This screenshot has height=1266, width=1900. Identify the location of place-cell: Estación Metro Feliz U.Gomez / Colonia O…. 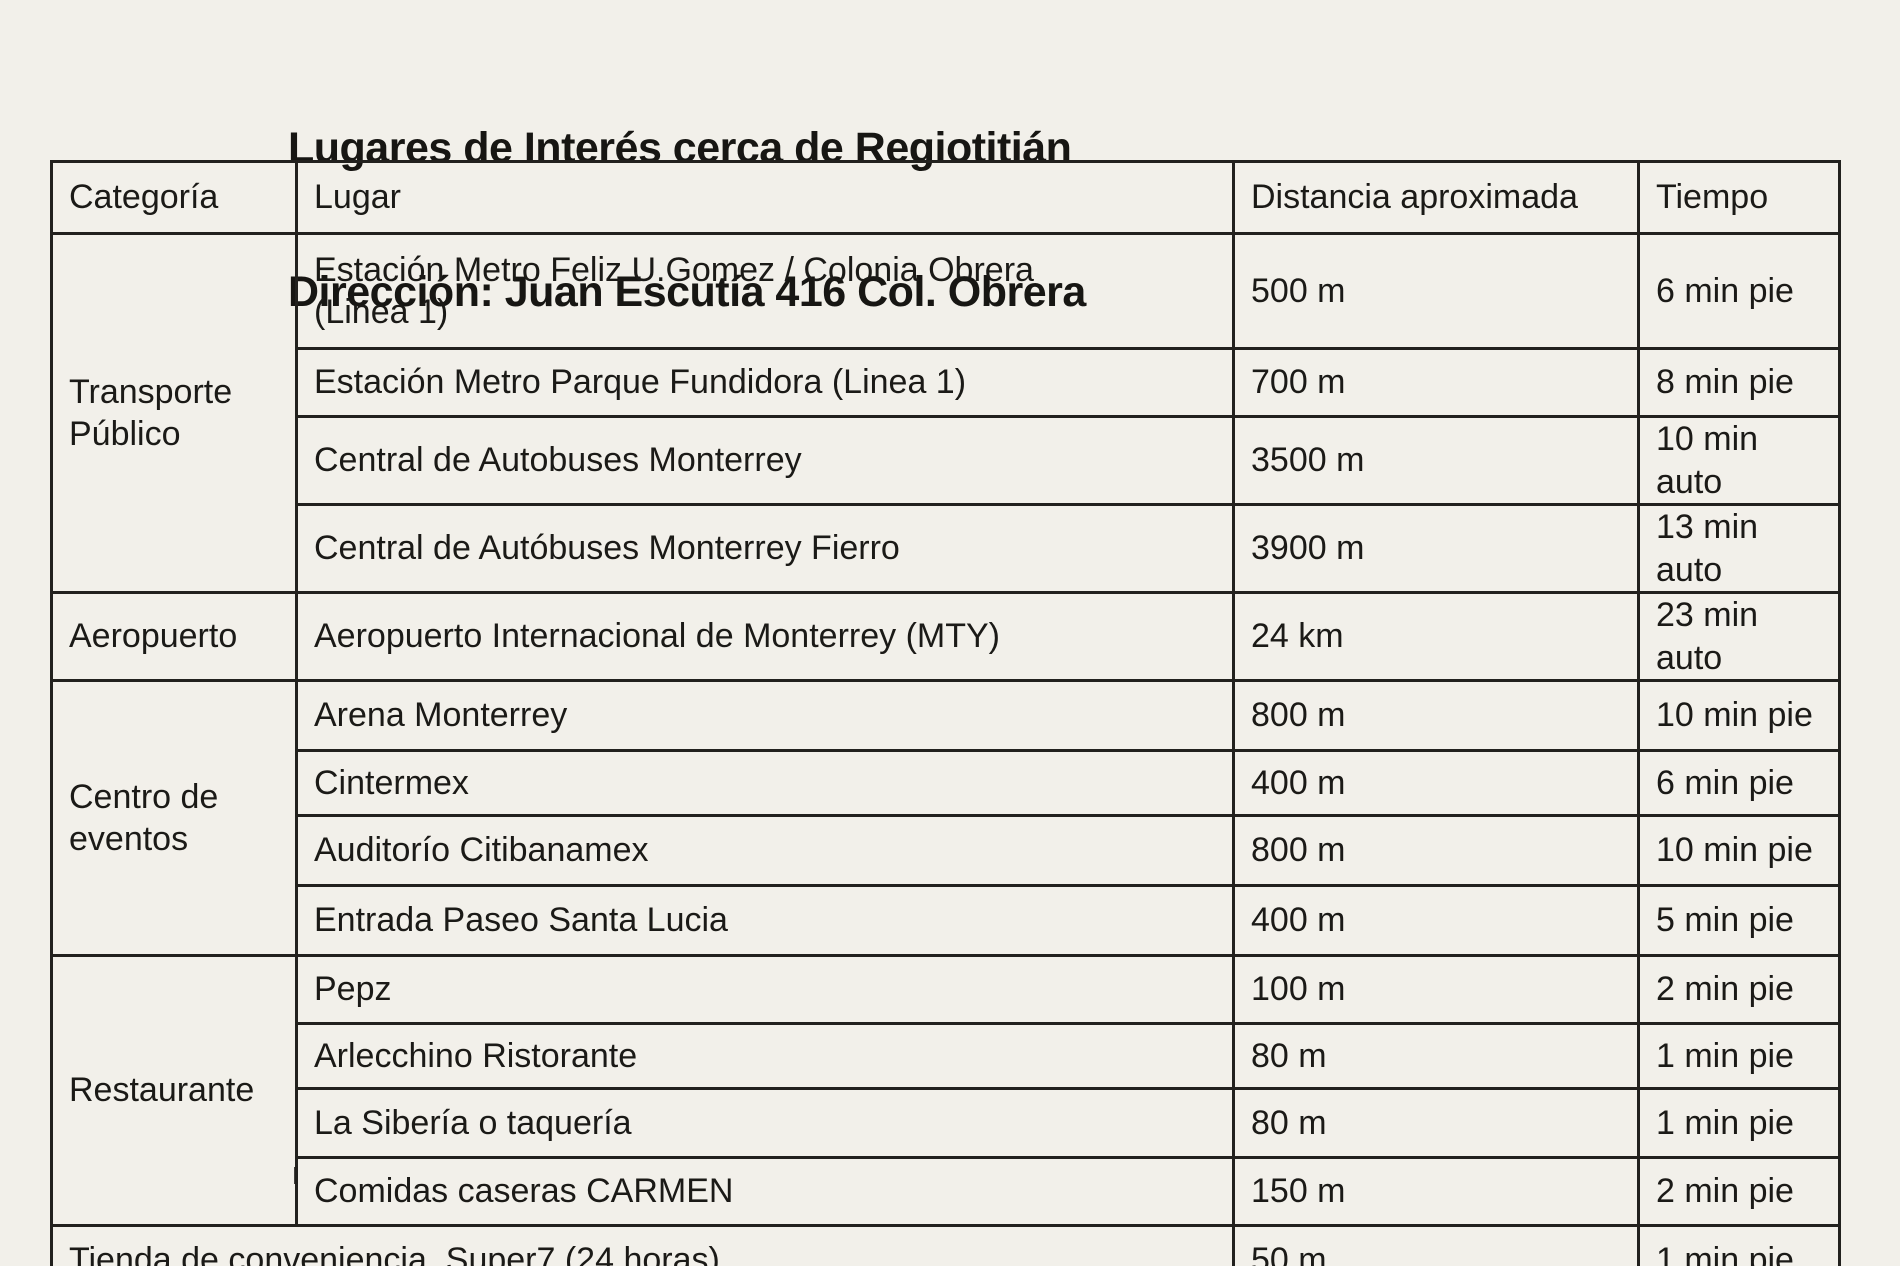
(765, 291).